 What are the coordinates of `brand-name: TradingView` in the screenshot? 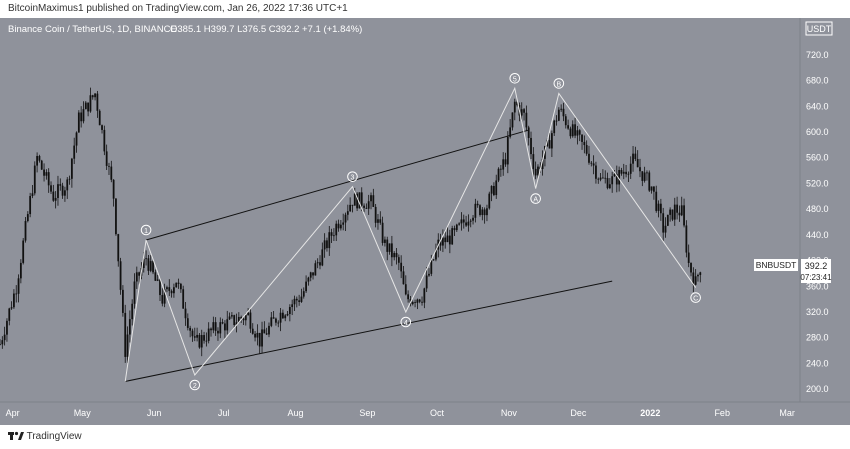 It's located at (54, 436).